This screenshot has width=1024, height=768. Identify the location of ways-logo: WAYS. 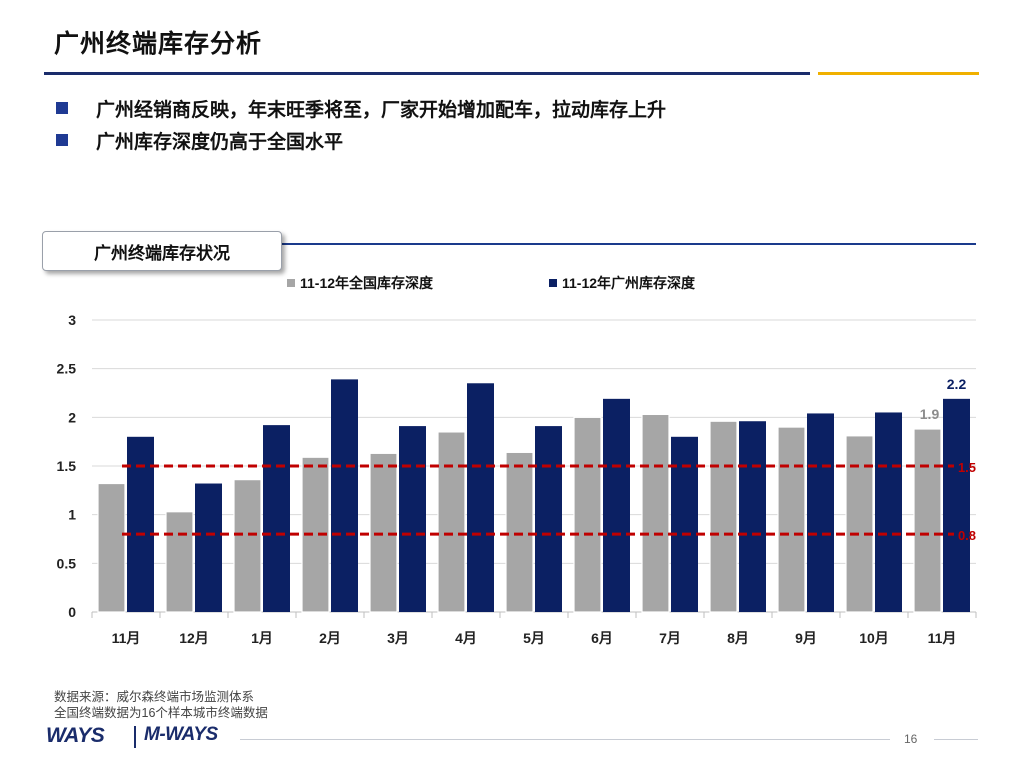
(75, 736).